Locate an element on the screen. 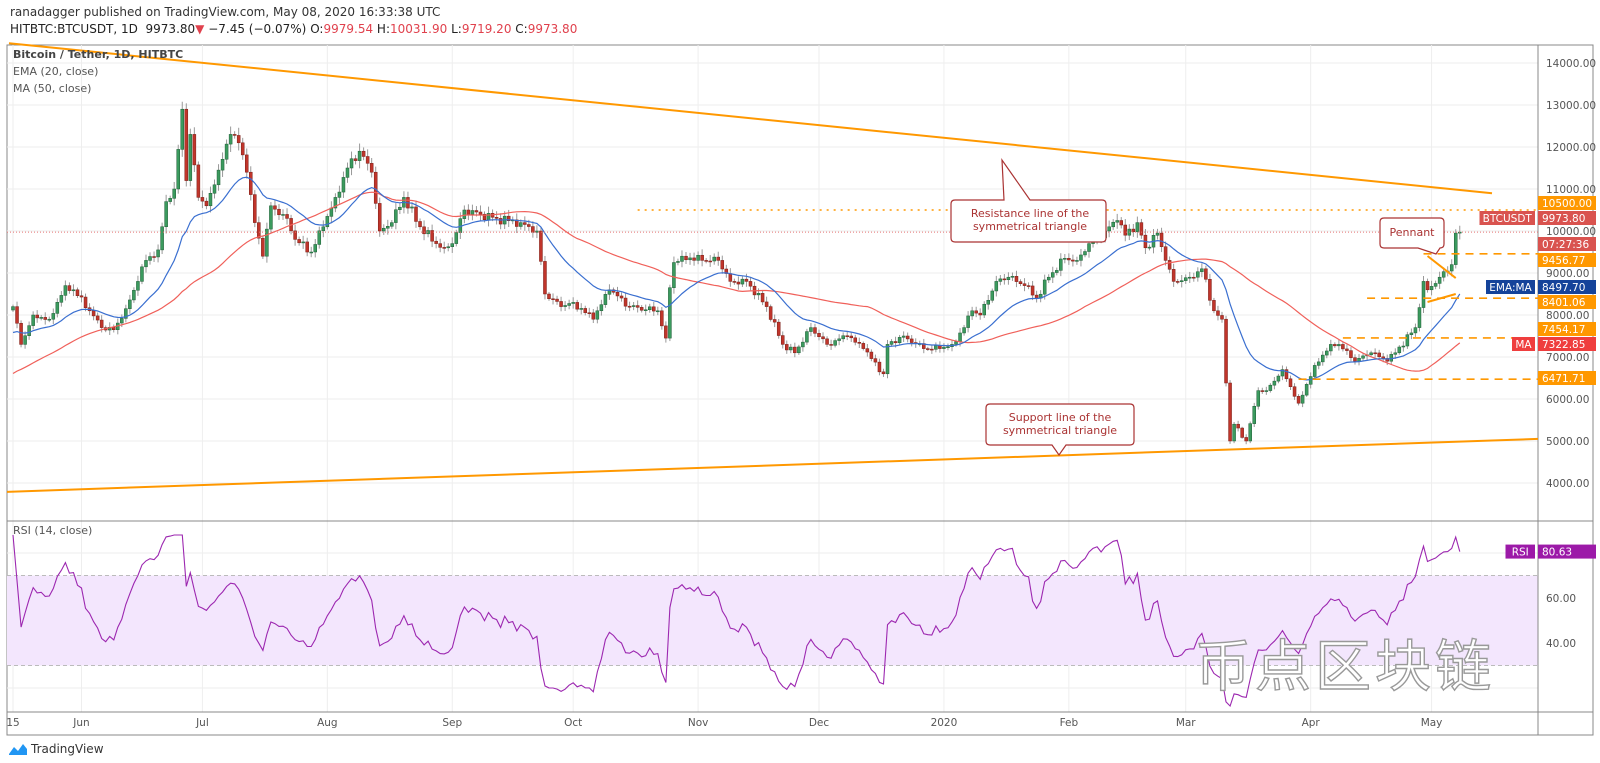 The height and width of the screenshot is (763, 1600). legend-rsi: RSI (14, close) is located at coordinates (53, 530).